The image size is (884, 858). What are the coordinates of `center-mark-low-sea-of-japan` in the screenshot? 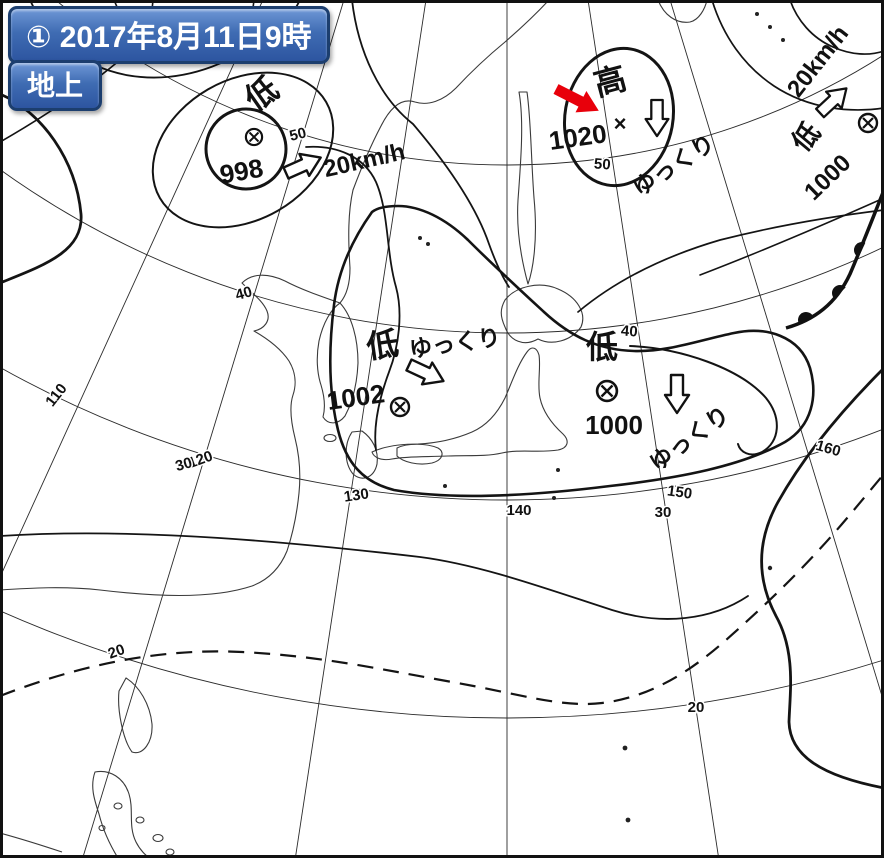 It's located at (400, 407).